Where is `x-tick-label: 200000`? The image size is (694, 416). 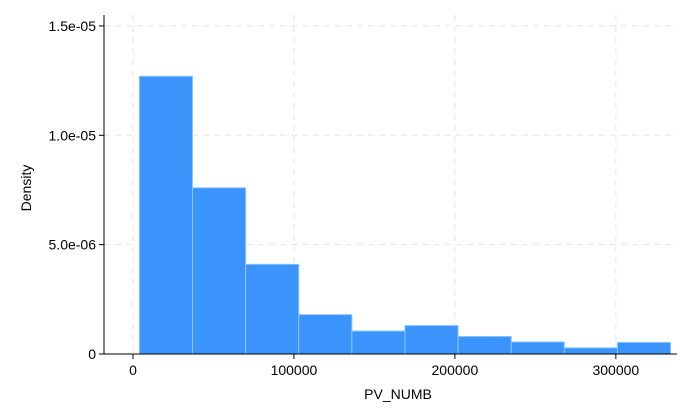
x-tick-label: 200000 is located at coordinates (455, 370).